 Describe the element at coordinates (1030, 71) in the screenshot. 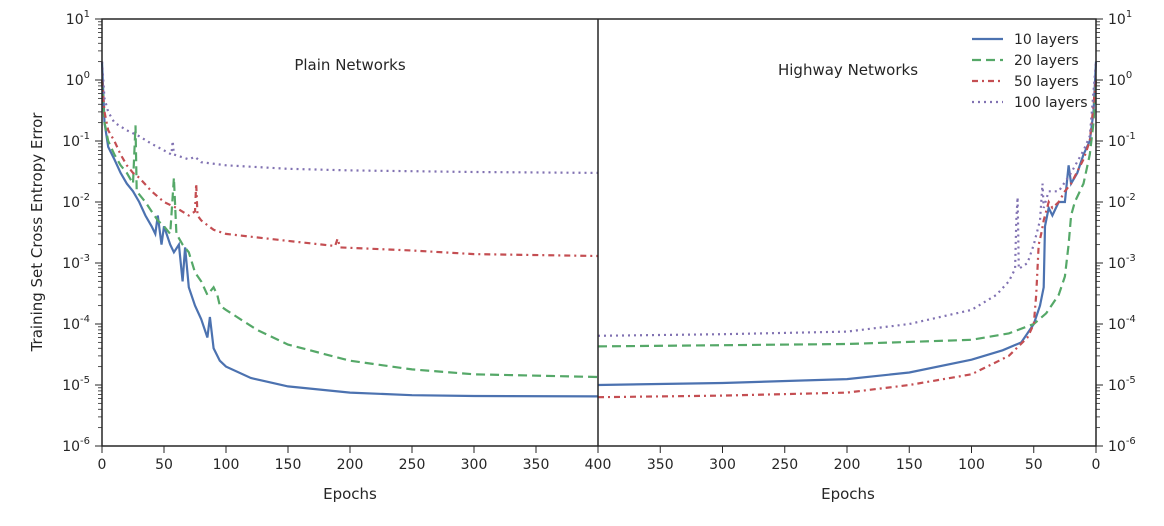

I see `legend: 10 layers 20 layers 50 layers 100 layers` at that location.